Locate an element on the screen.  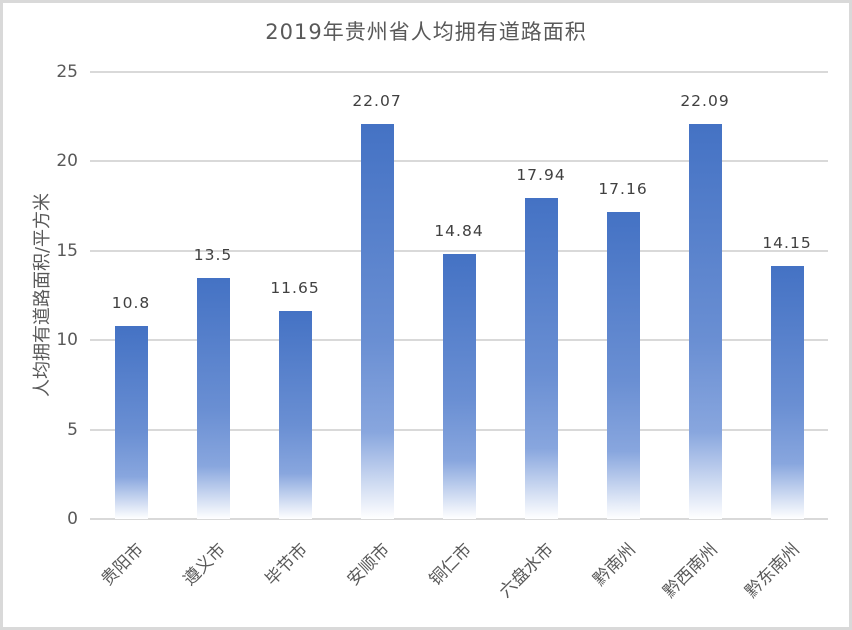
y-tick-label: 10 is located at coordinates (67, 340).